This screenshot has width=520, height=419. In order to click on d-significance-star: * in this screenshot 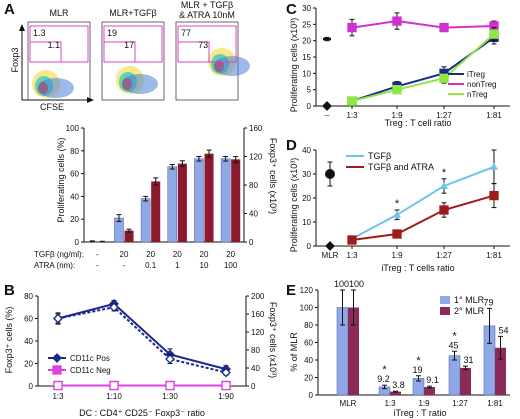, I will do `click(397, 204)`.